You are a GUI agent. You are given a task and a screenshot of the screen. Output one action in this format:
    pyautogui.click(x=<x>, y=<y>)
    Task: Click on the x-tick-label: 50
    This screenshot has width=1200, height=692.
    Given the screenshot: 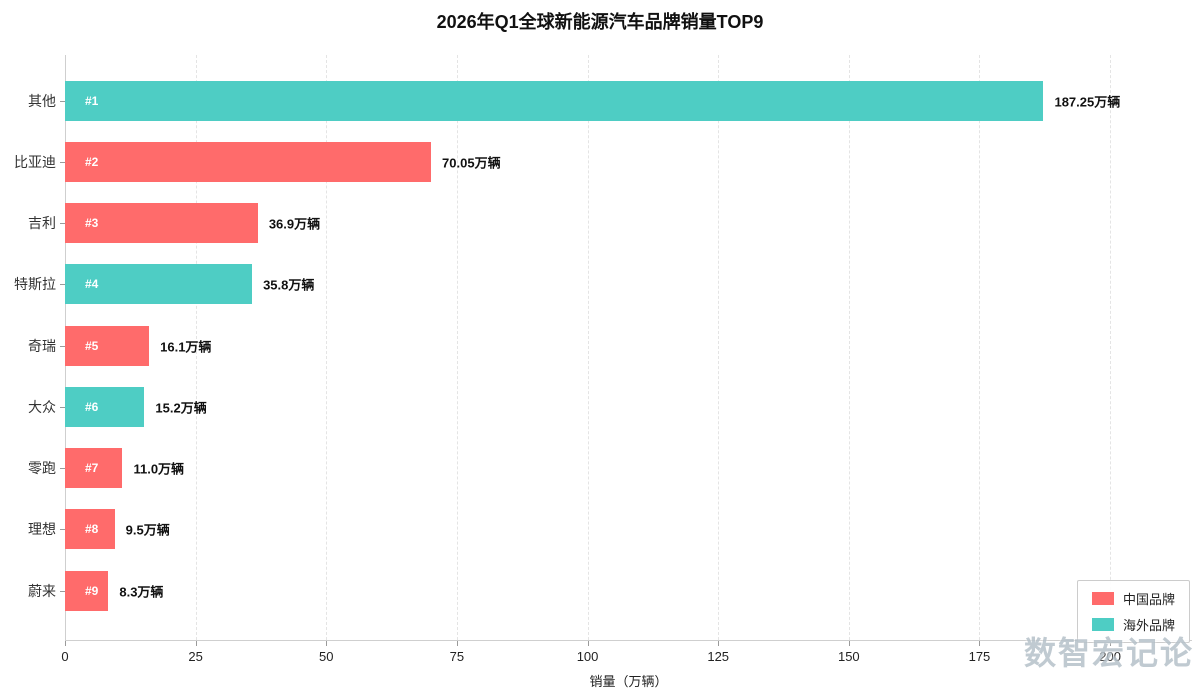 What is the action you would take?
    pyautogui.click(x=326, y=656)
    